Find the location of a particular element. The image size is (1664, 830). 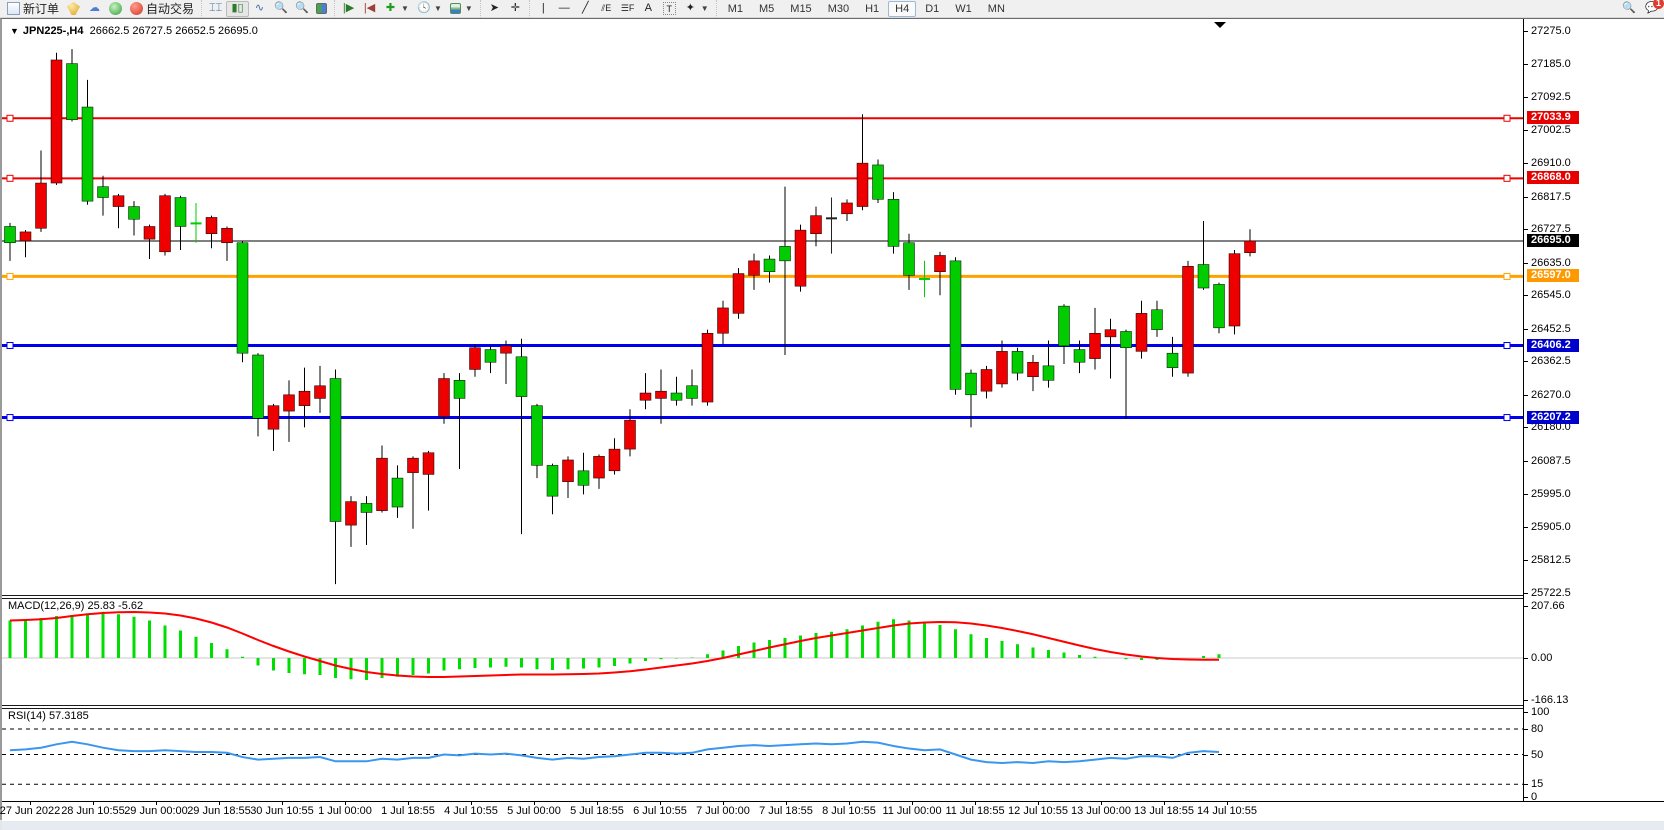

timeframe-button-H1: H1 is located at coordinates (872, 8).